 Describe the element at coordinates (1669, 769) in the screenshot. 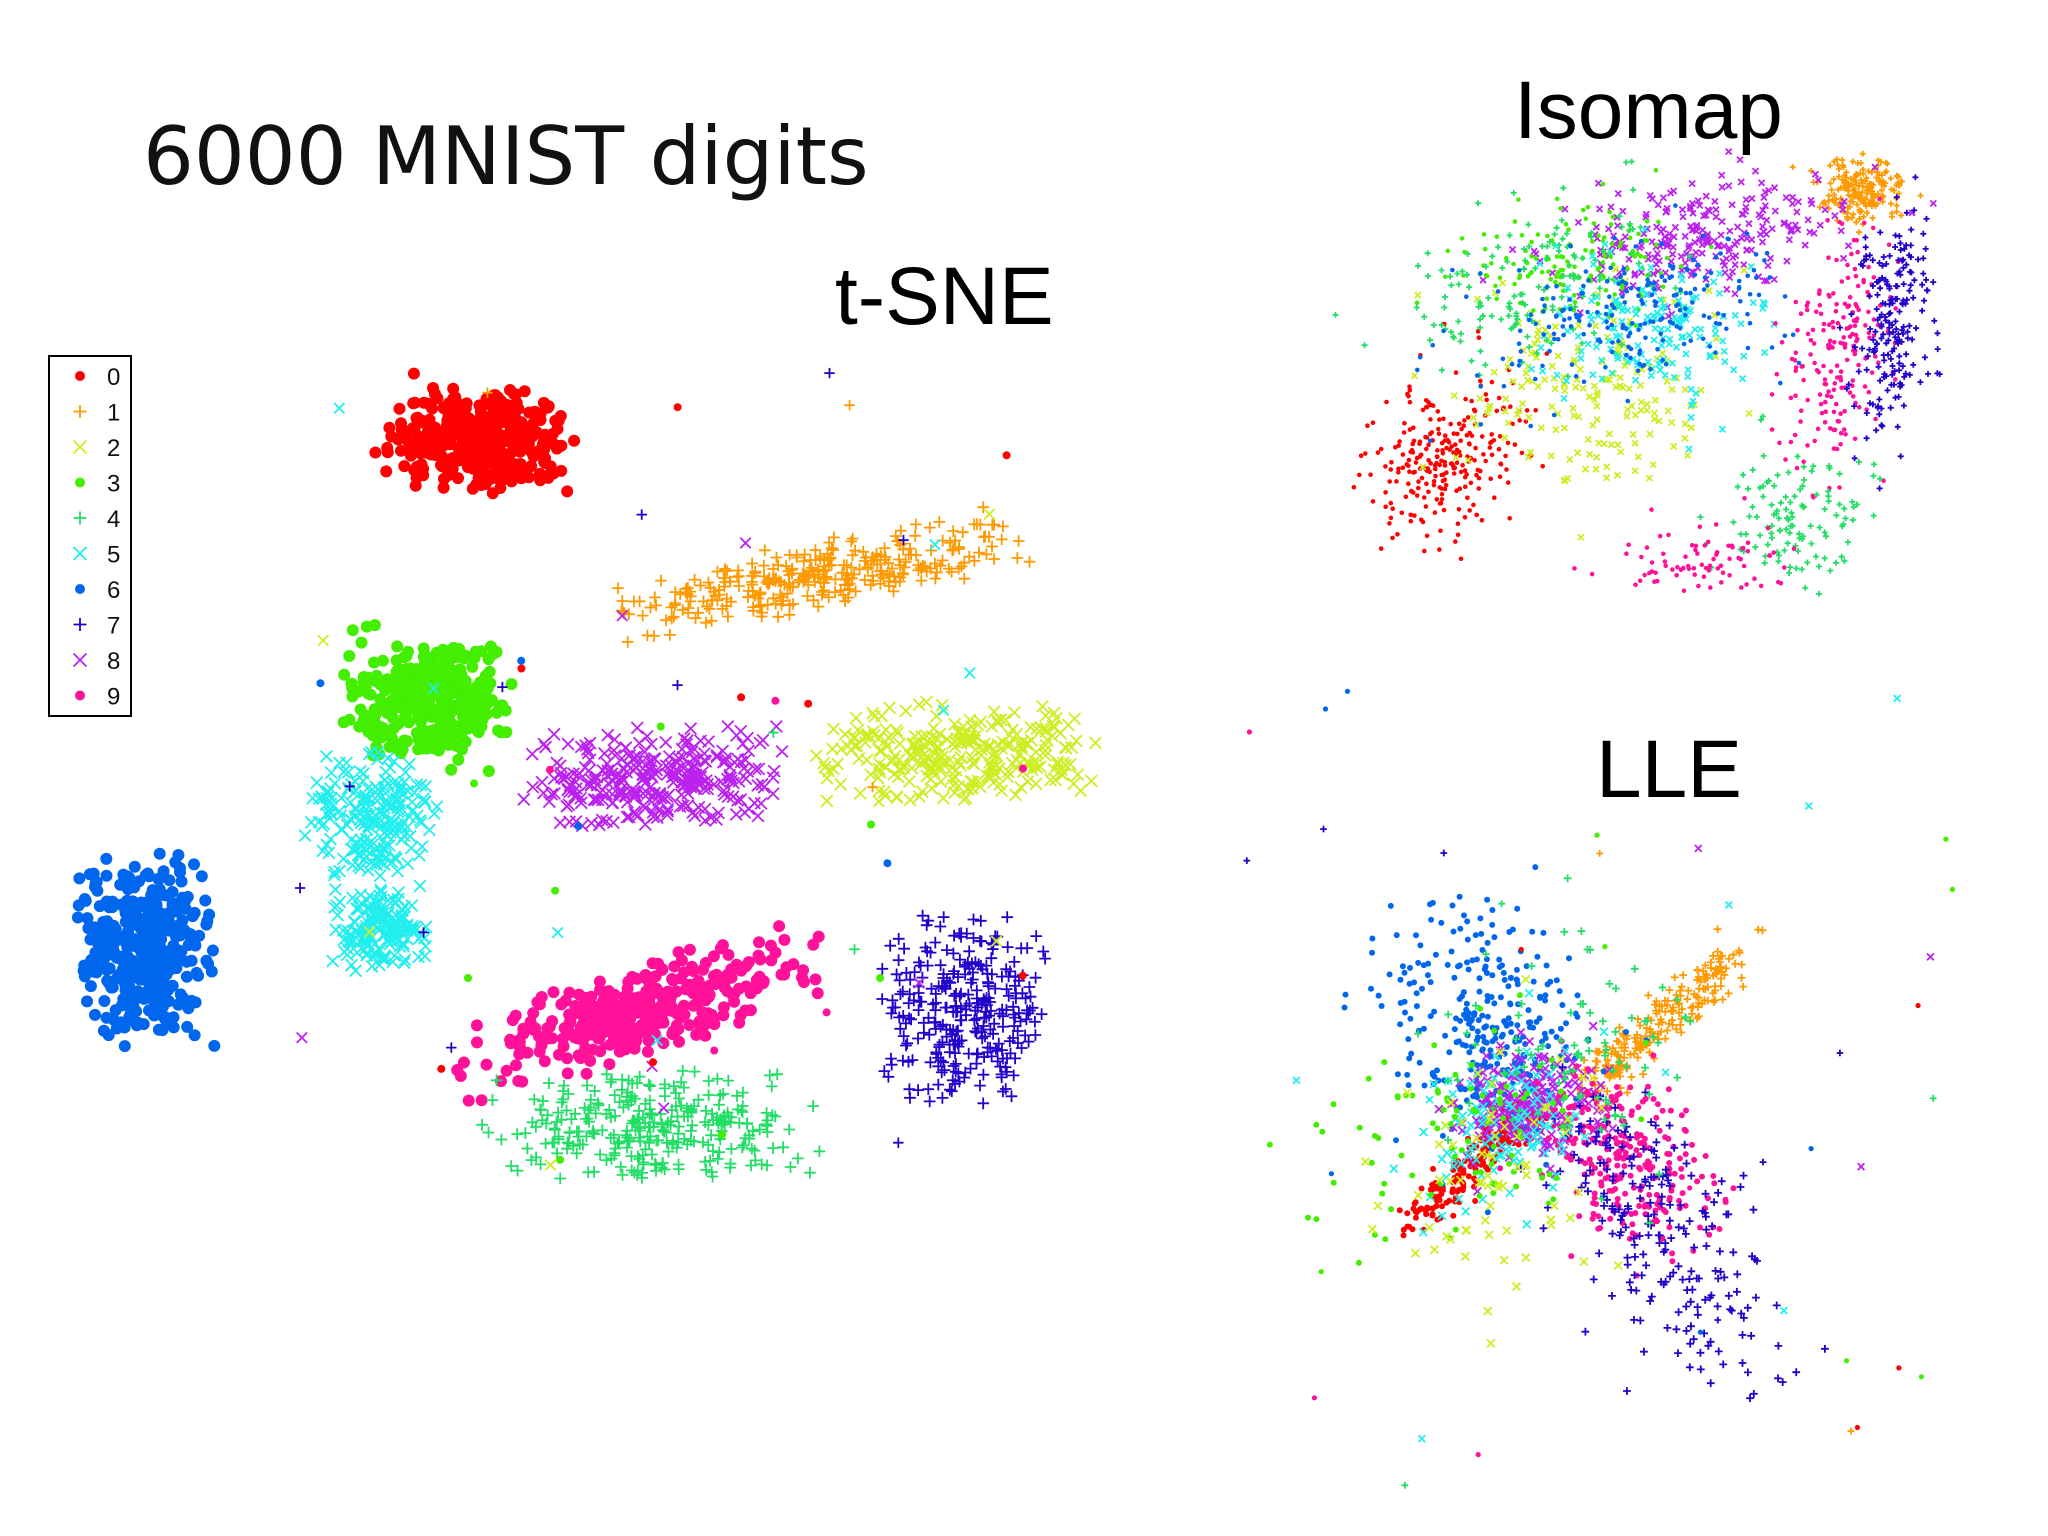

I see `lle-title: LLE` at that location.